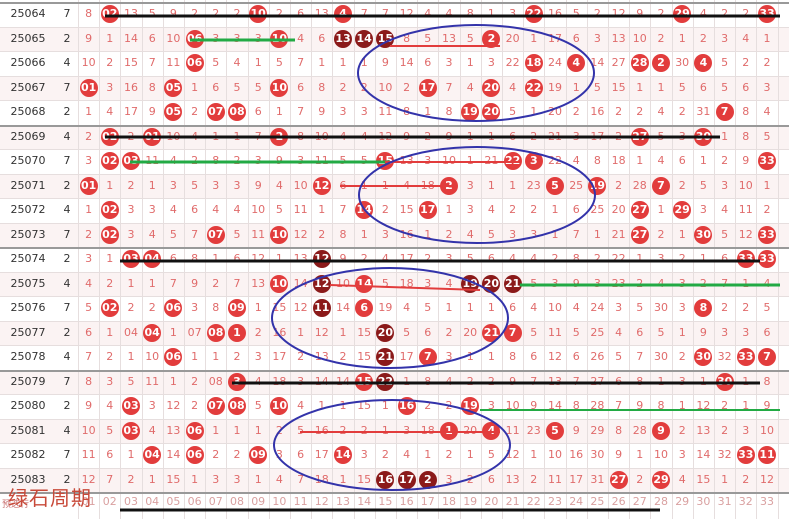 The width and height of the screenshot is (789, 519). What do you see at coordinates (661, 430) in the screenshot?
I see `drawn-ball: 9` at bounding box center [661, 430].